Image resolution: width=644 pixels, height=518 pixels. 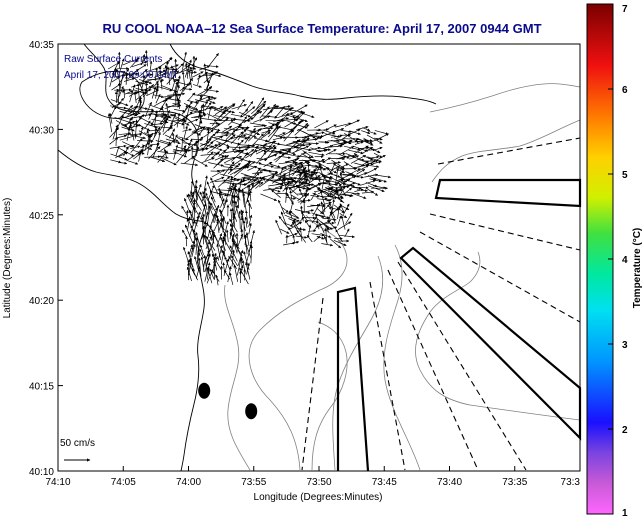 What do you see at coordinates (41, 472) in the screenshot?
I see `y-tick-label: 40:10` at bounding box center [41, 472].